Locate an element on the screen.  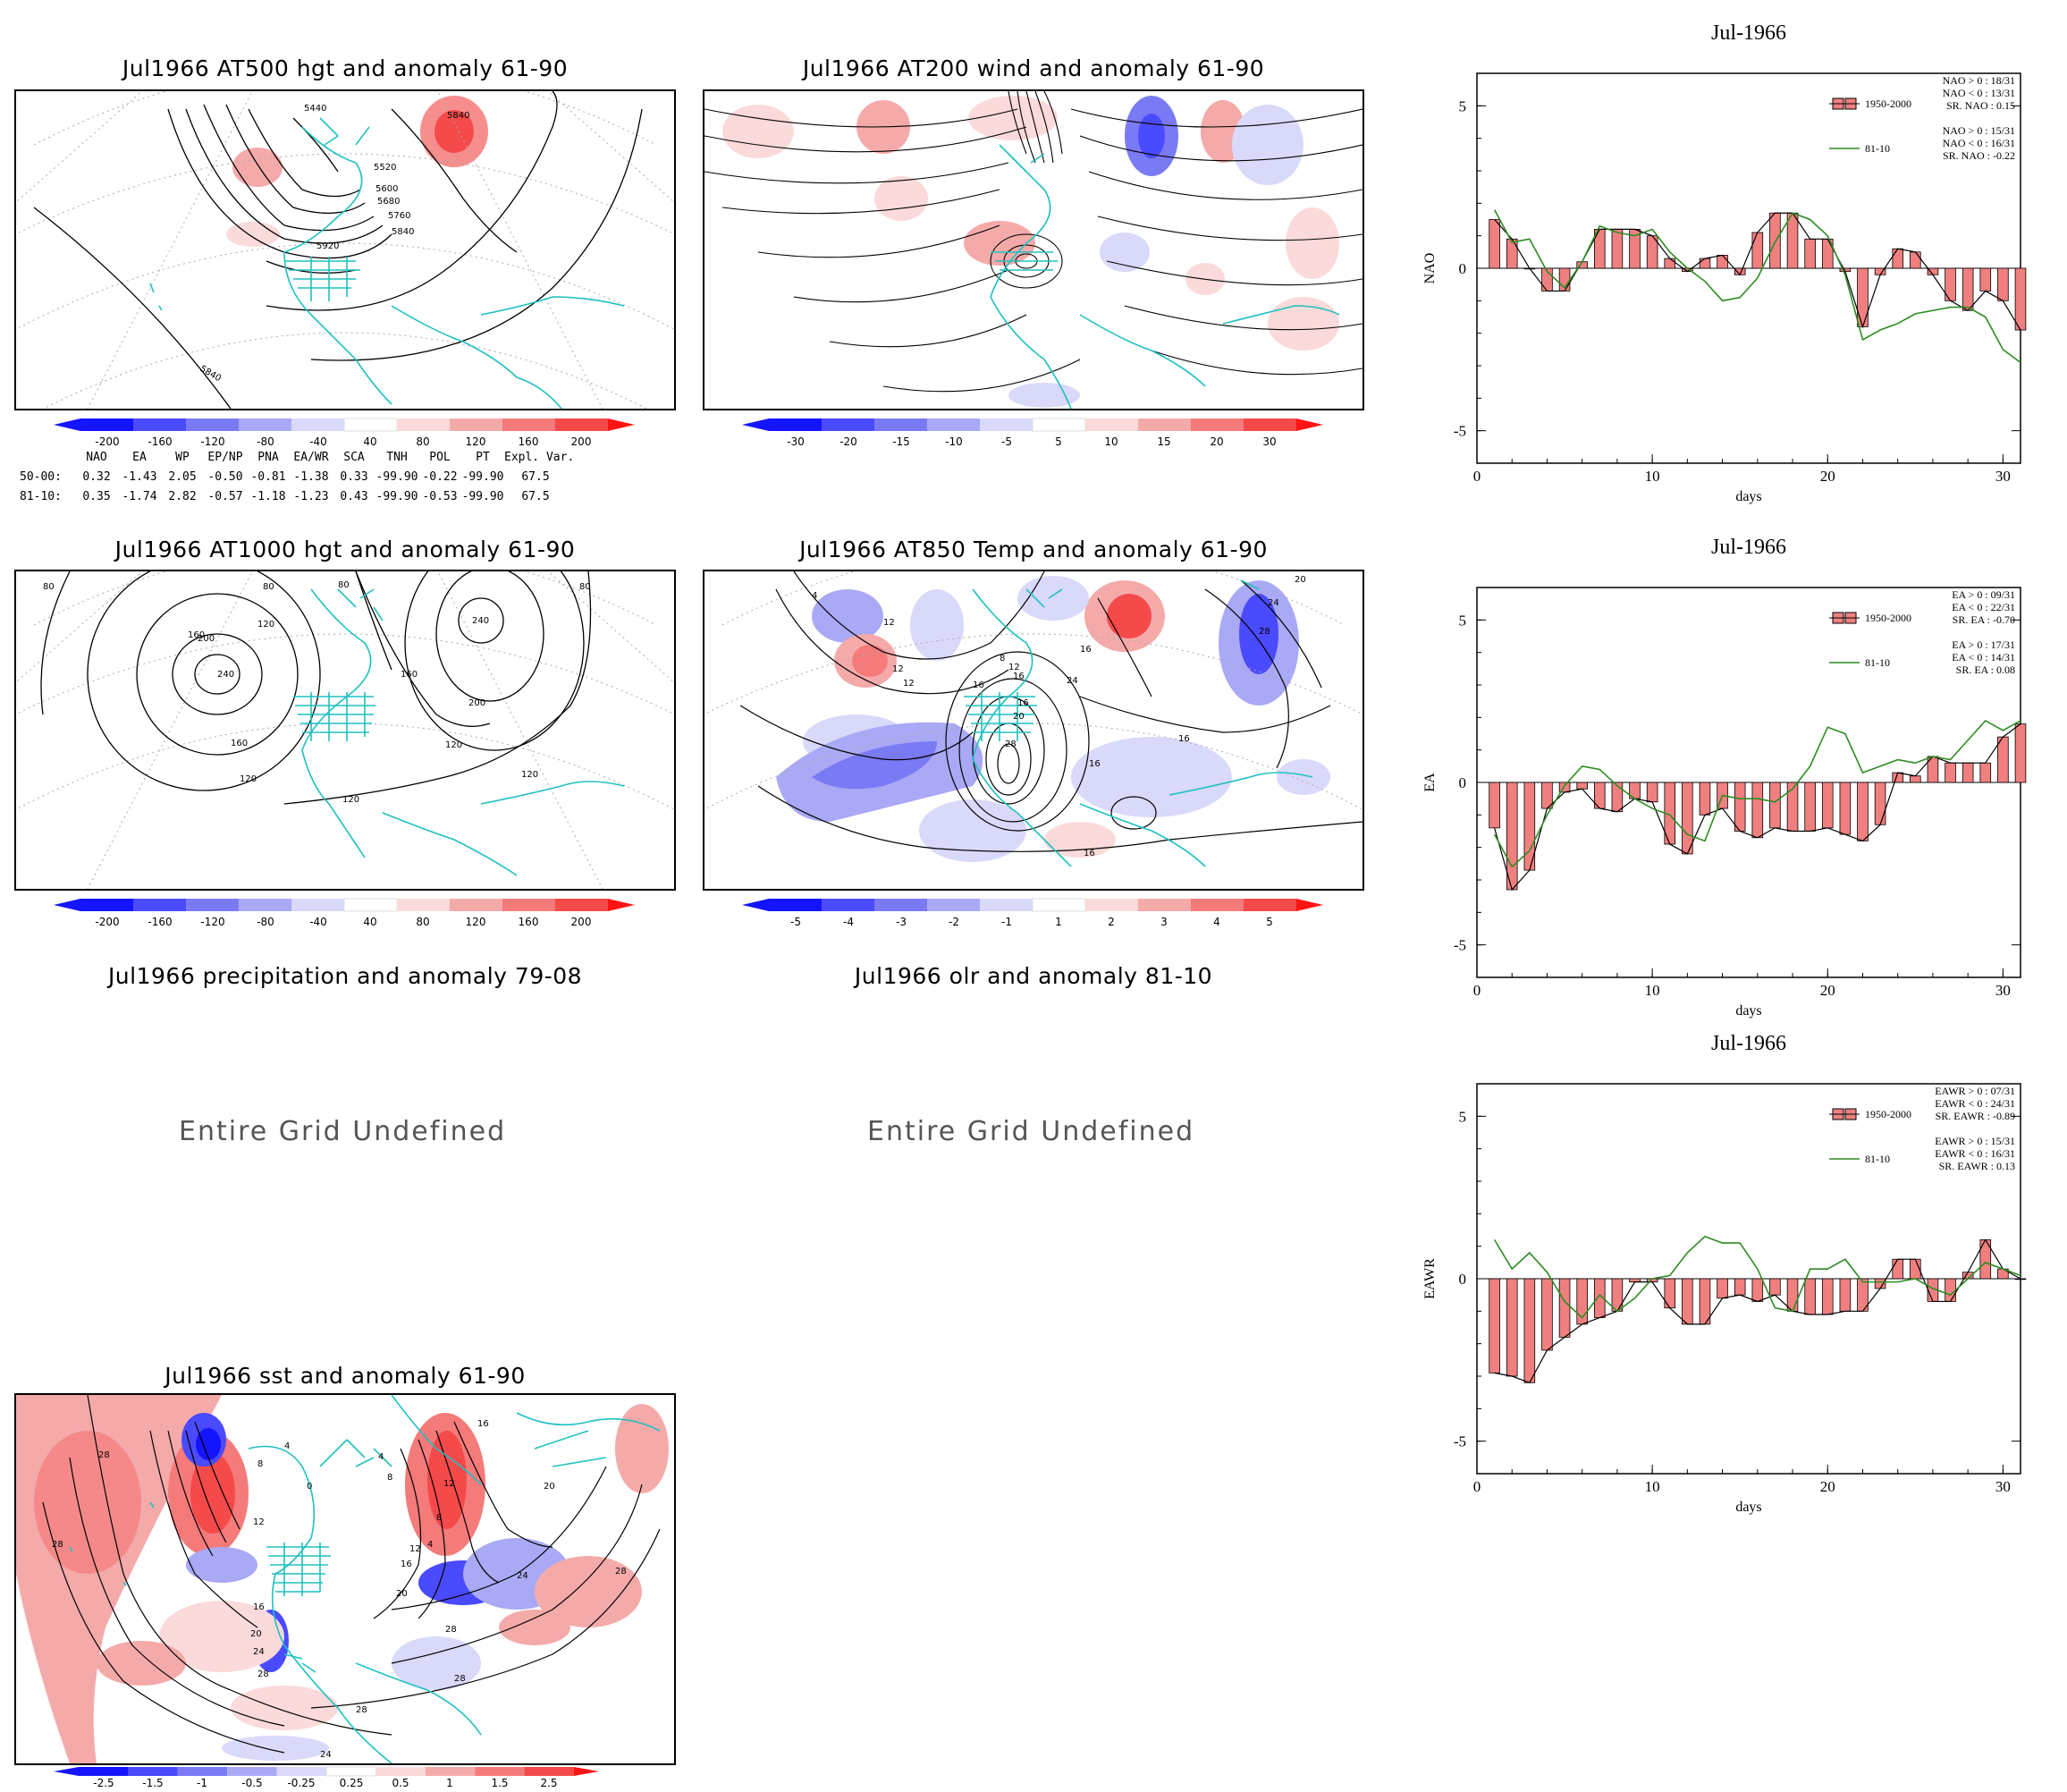
legend-line-stat: EA < 0 : 14/31 is located at coordinates (1983, 657).